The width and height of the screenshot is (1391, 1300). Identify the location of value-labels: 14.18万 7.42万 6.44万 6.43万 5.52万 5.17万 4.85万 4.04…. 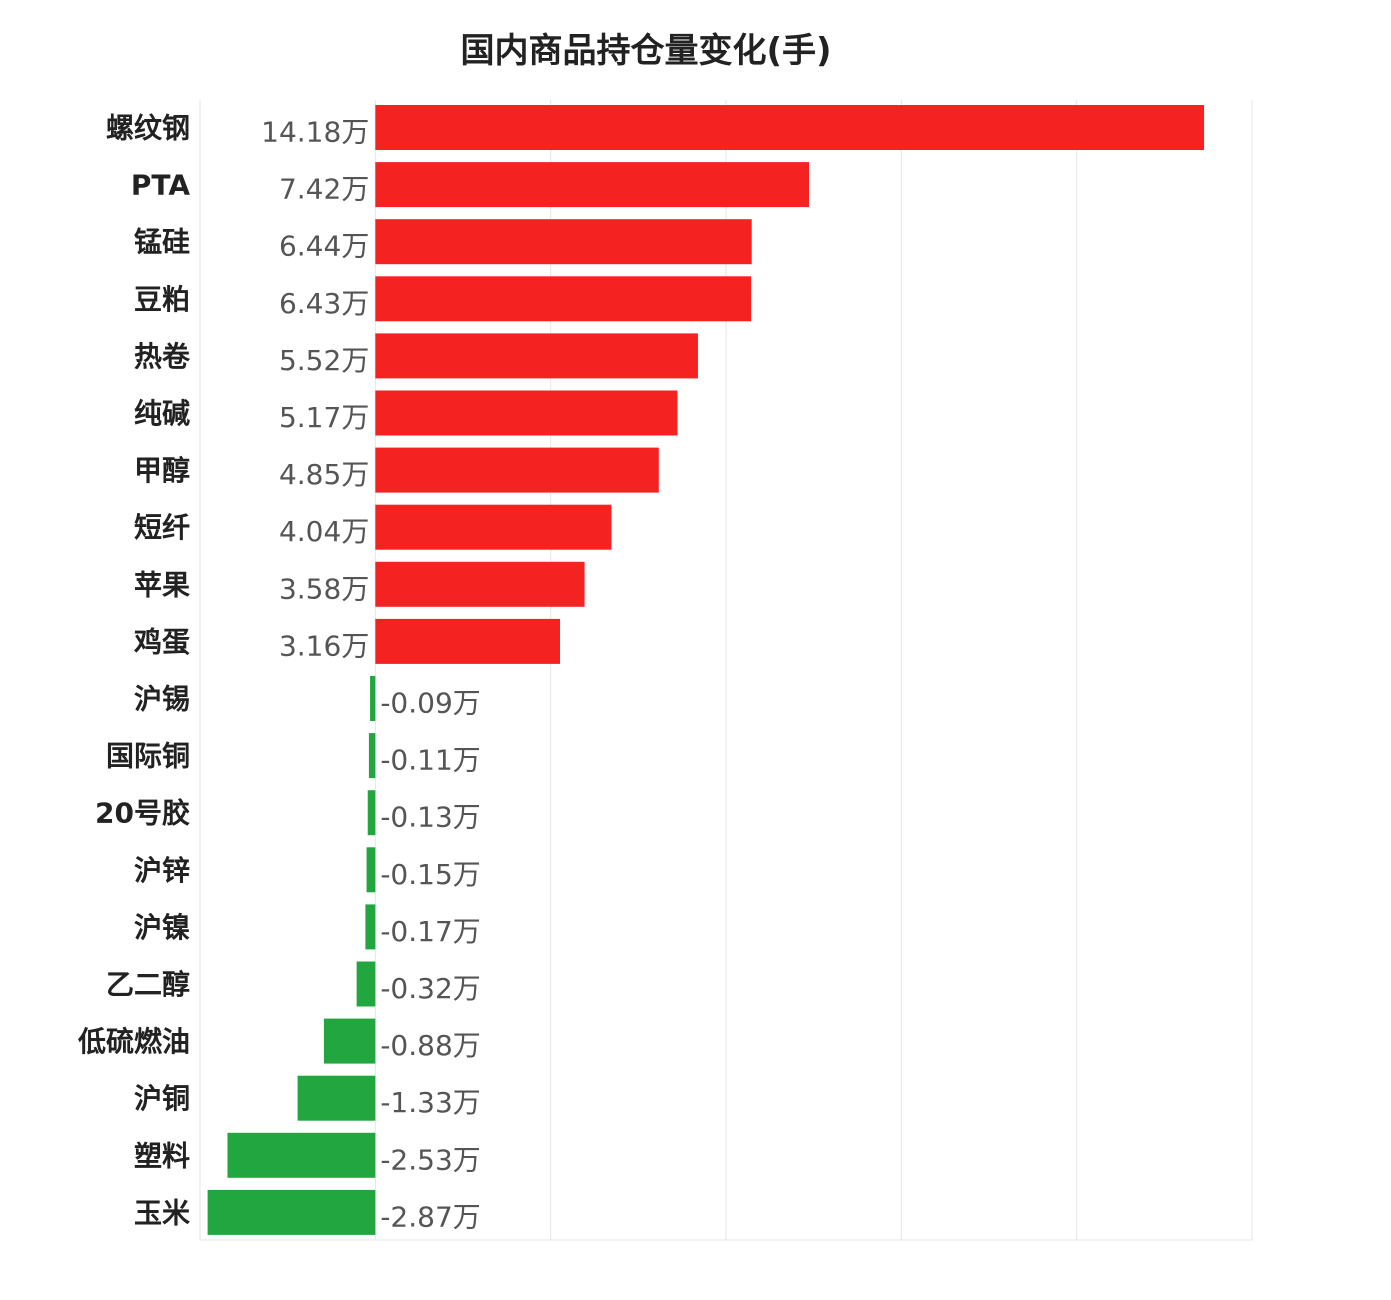
(371, 675).